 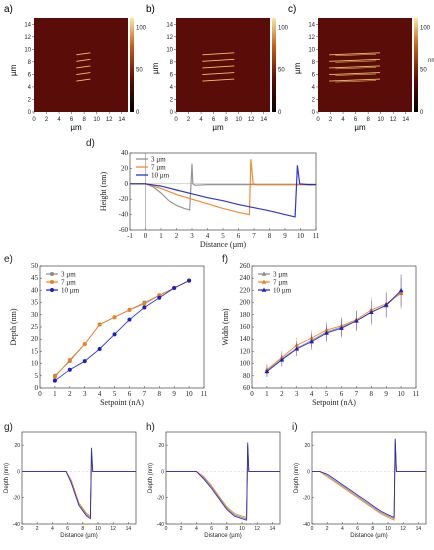 What do you see at coordinates (223, 244) in the screenshot?
I see `x-axis-label: Distance (µm)` at bounding box center [223, 244].